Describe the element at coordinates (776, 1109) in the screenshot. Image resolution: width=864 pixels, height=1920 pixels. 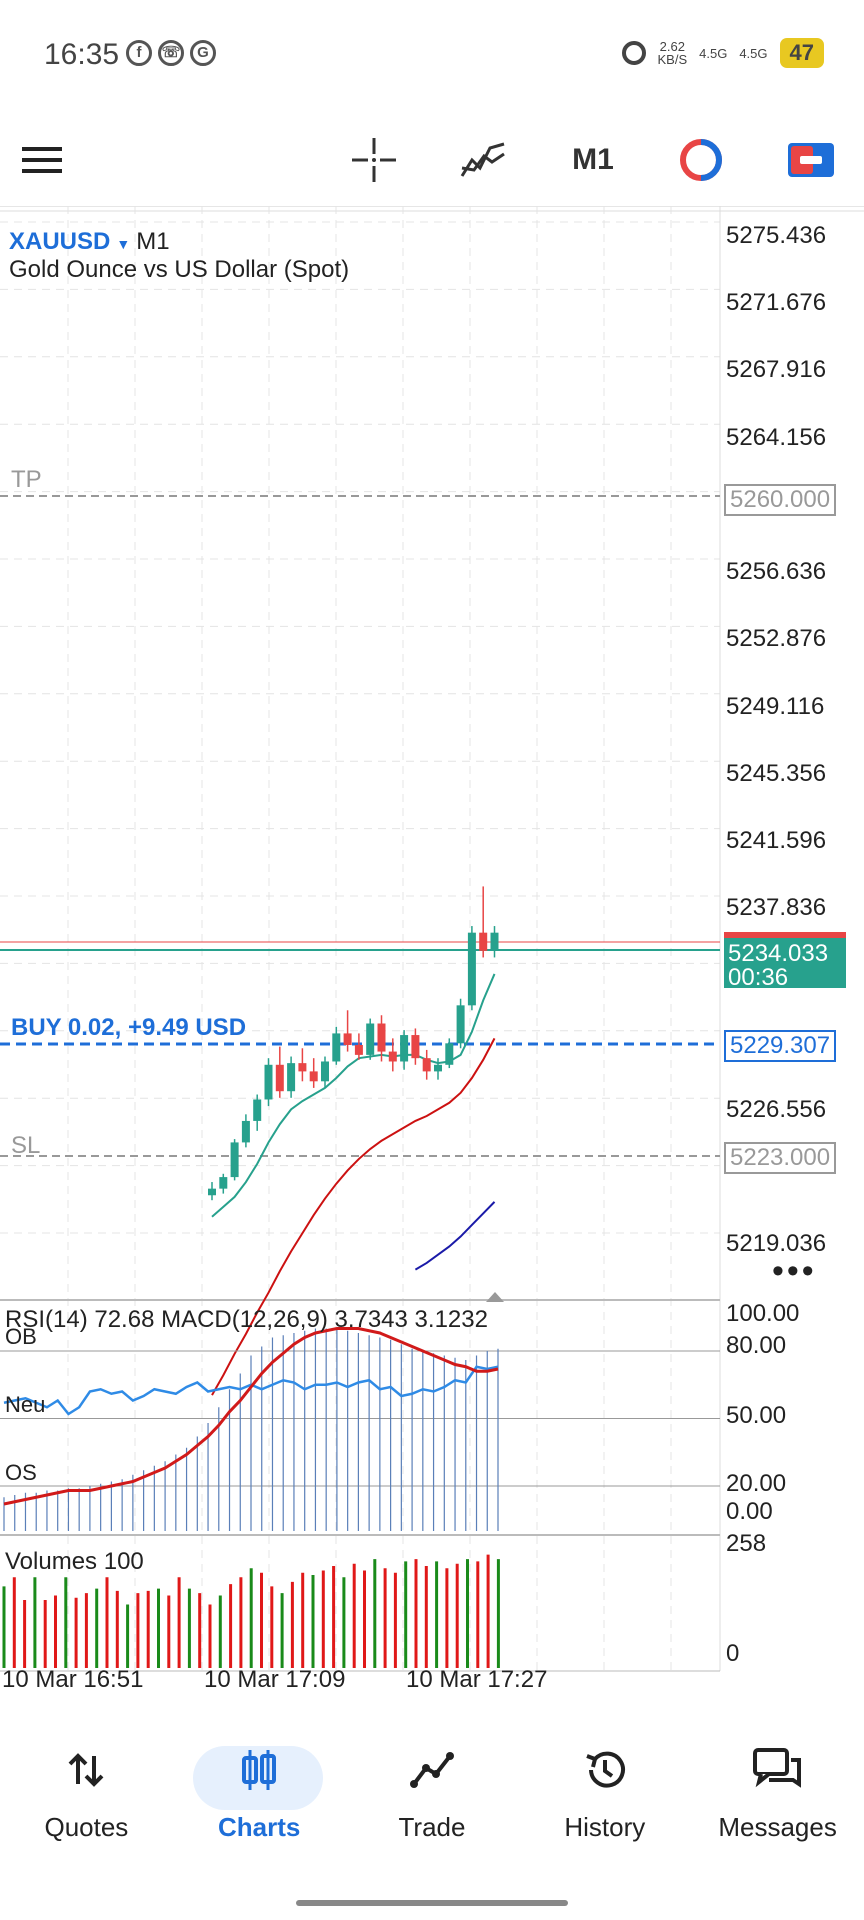
I see `price-axis-label: 5226.556` at that location.